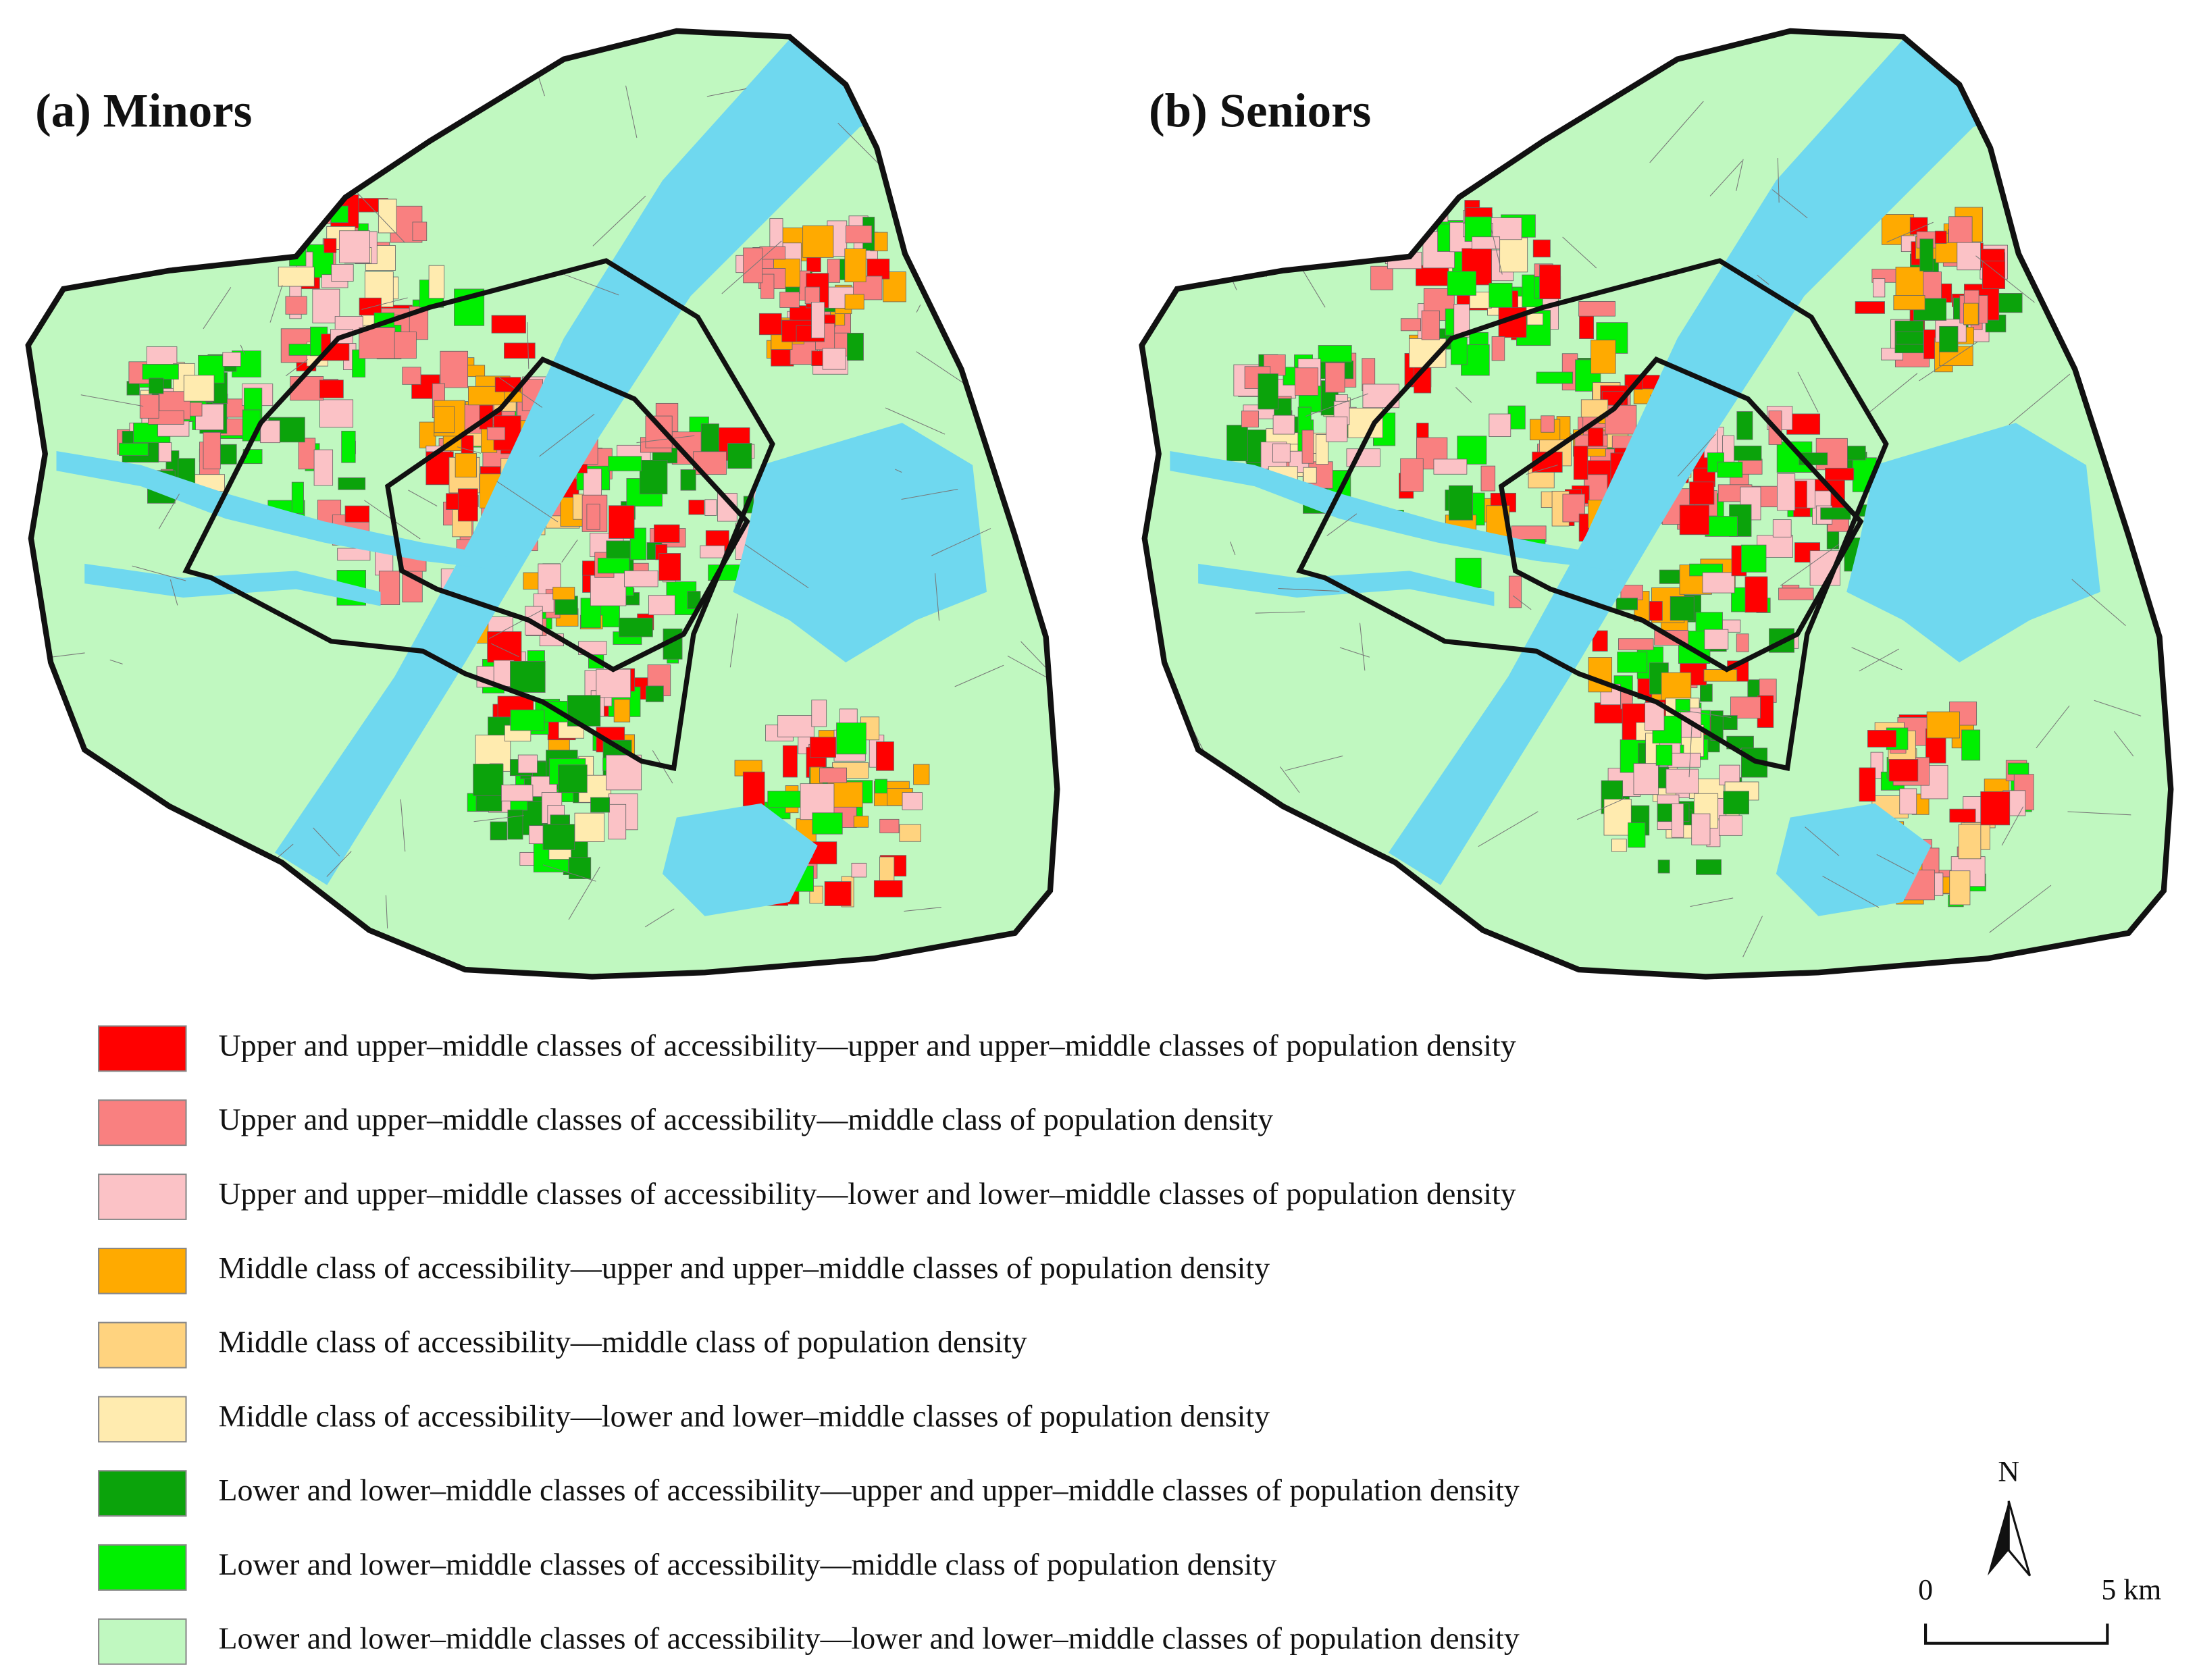 The height and width of the screenshot is (1680, 2199). What do you see at coordinates (1926, 1590) in the screenshot?
I see `scale-label: 0` at bounding box center [1926, 1590].